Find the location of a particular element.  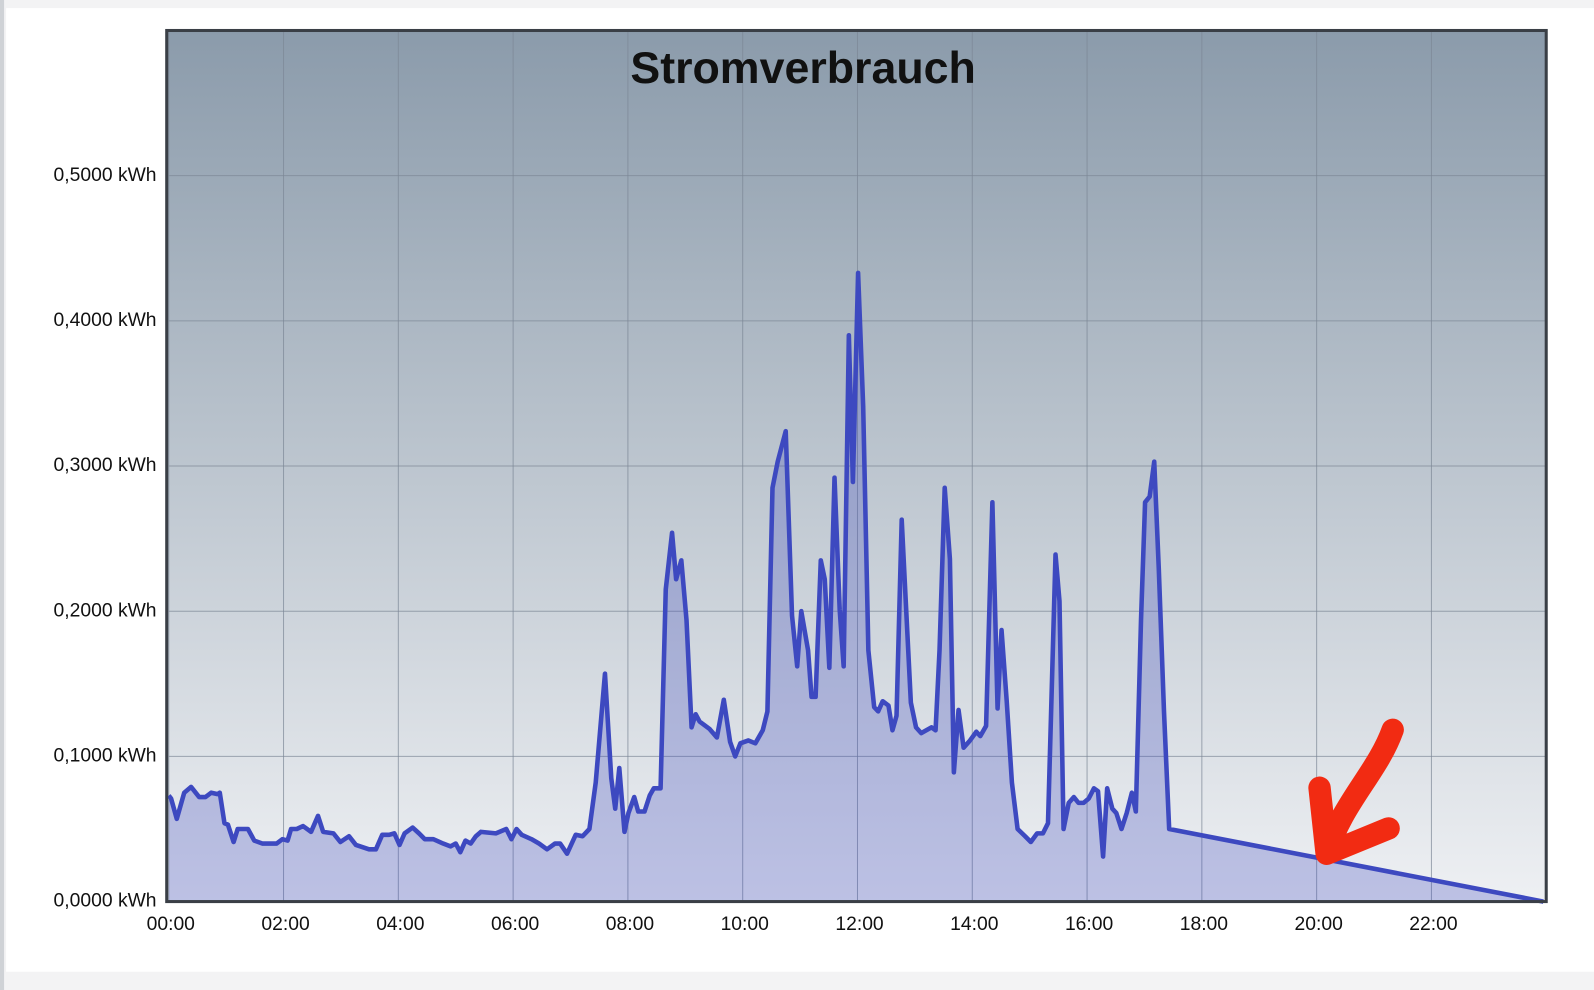

x-tick-label: 16:00 is located at coordinates (1089, 924).